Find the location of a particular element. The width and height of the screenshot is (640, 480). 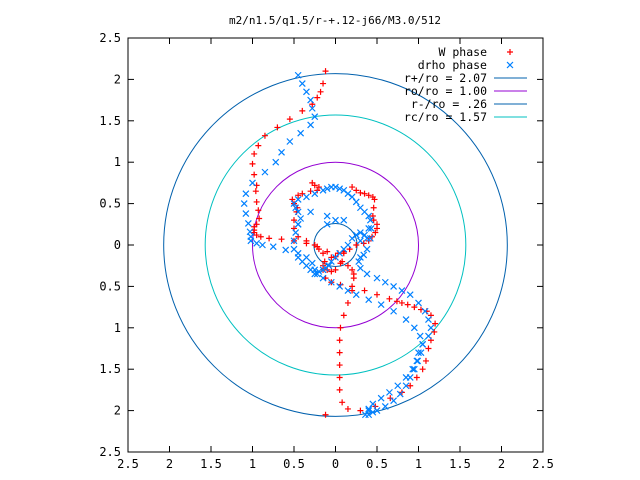

y-tick-label: 2.5 is located at coordinates (110, 452).